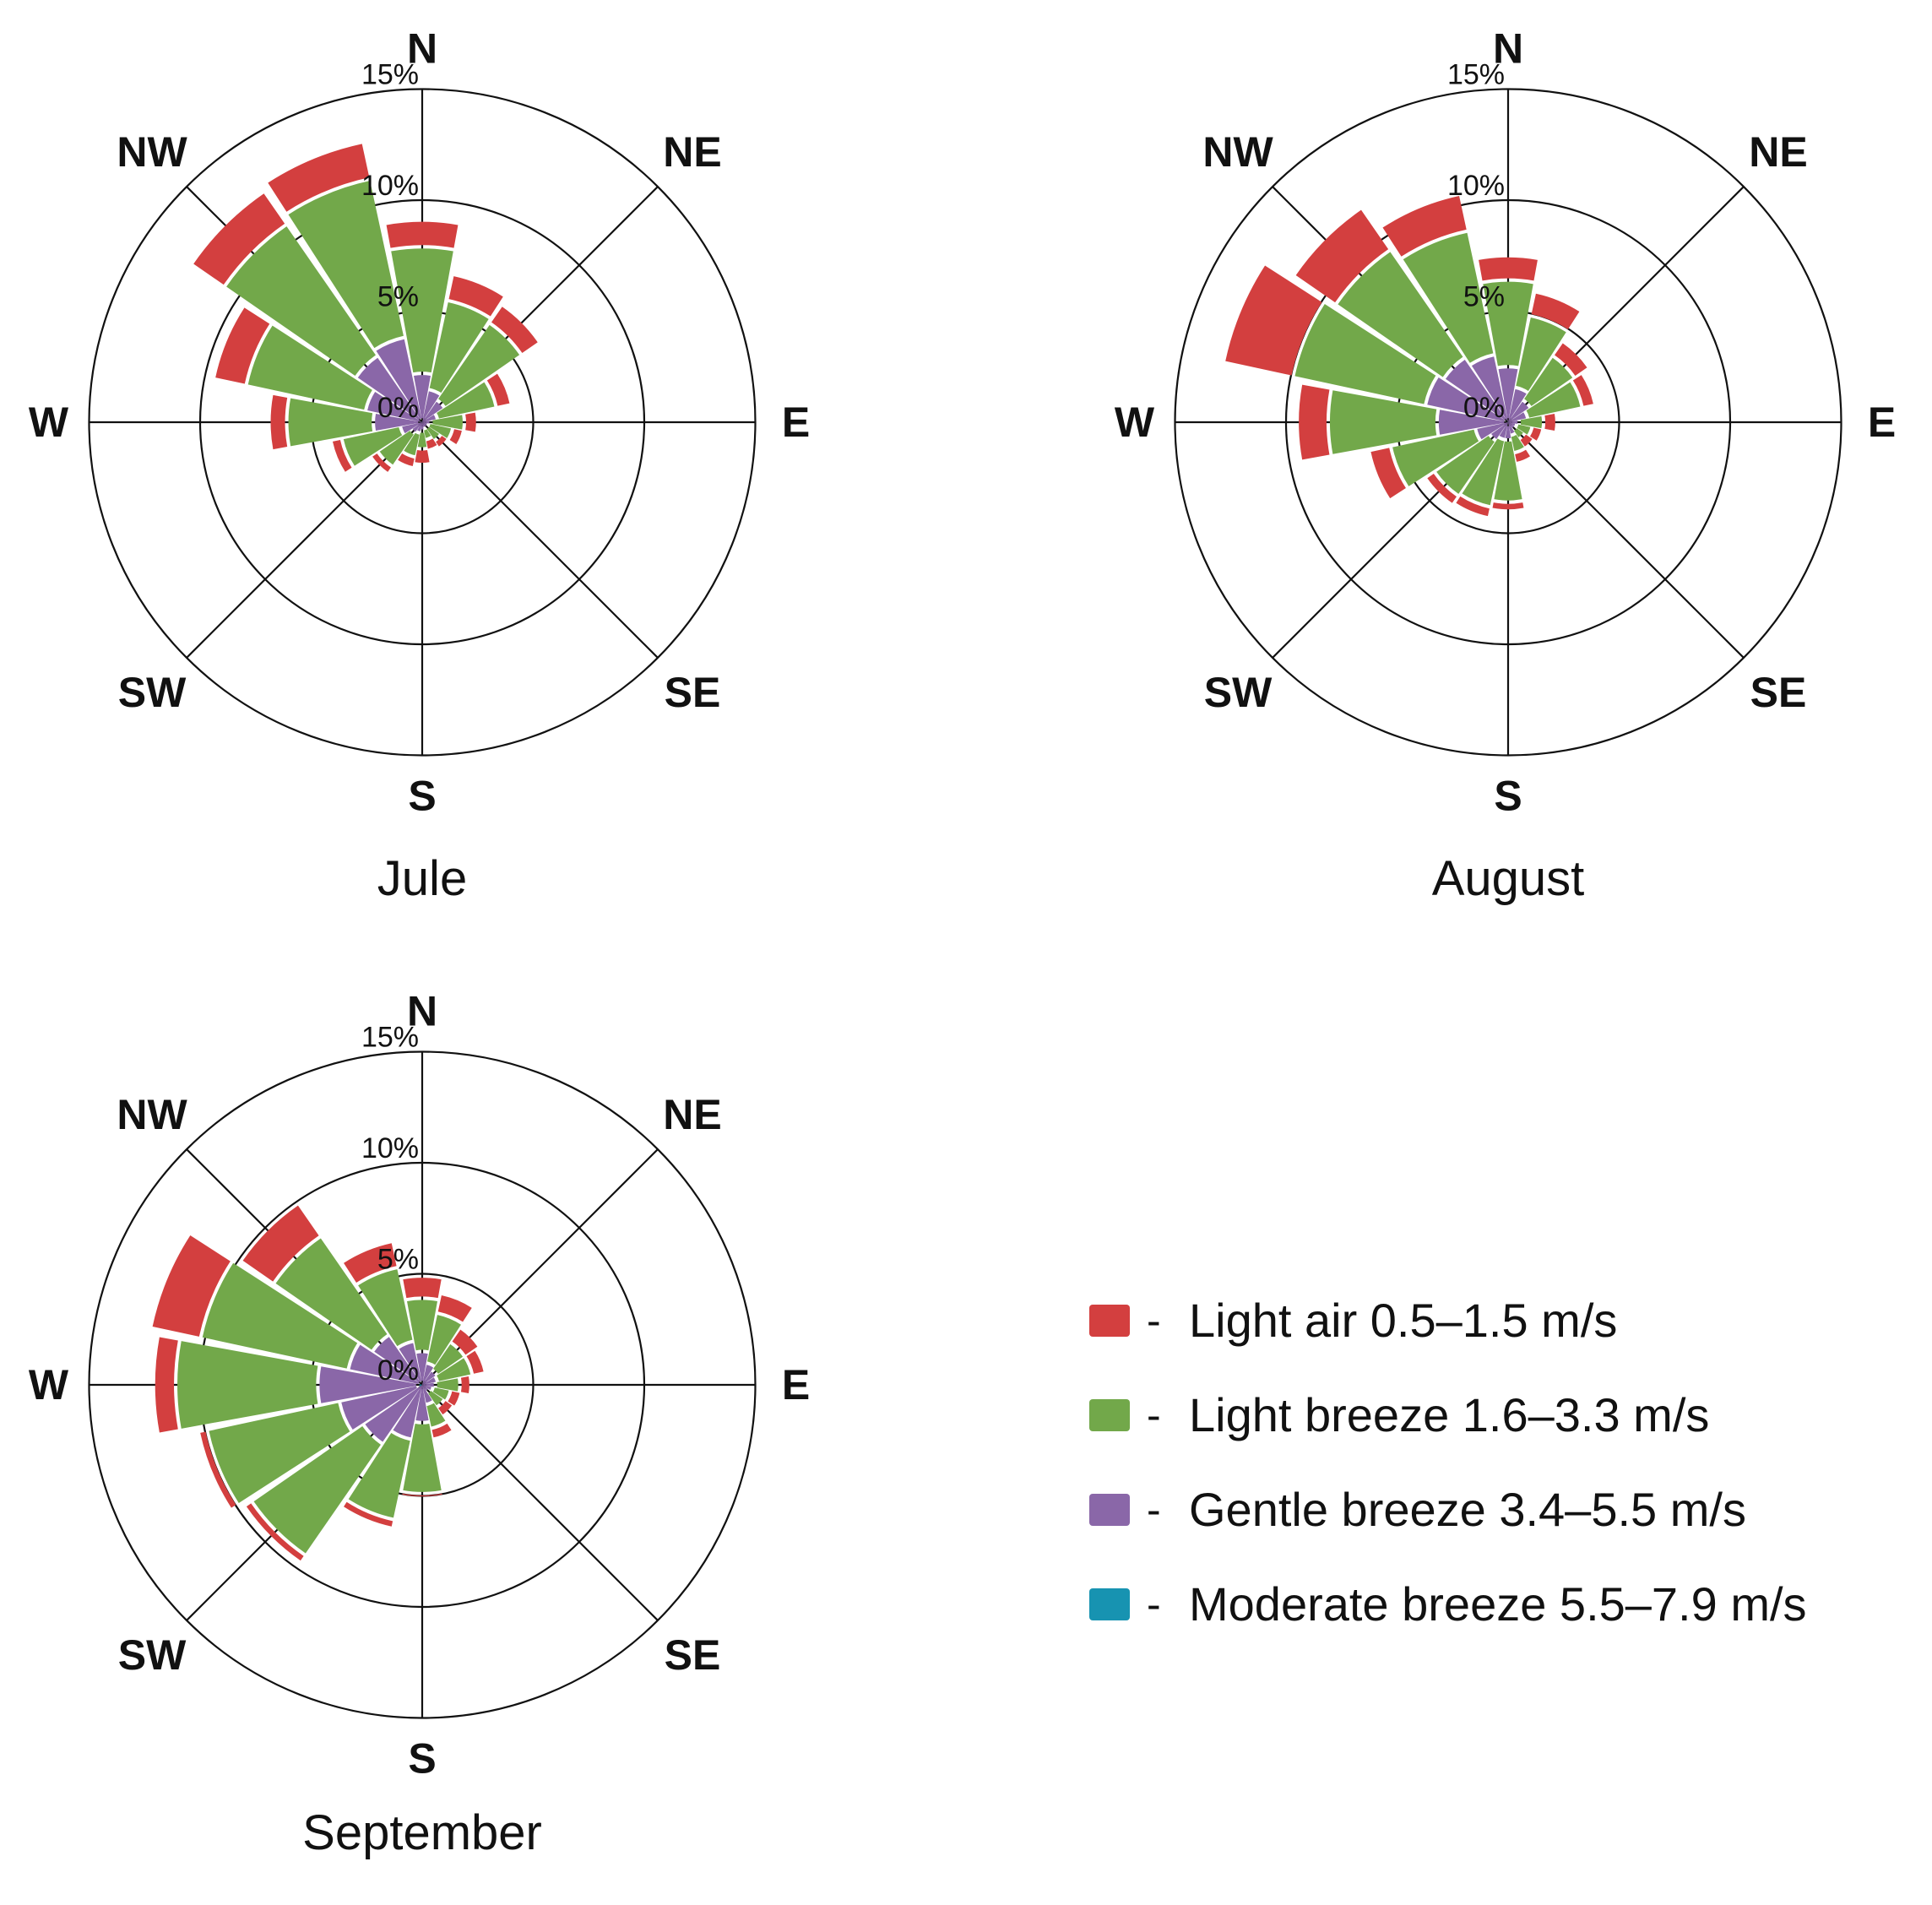 The image size is (1932, 1905). I want to click on petal-nw-light-breeze, so click(331, 1294).